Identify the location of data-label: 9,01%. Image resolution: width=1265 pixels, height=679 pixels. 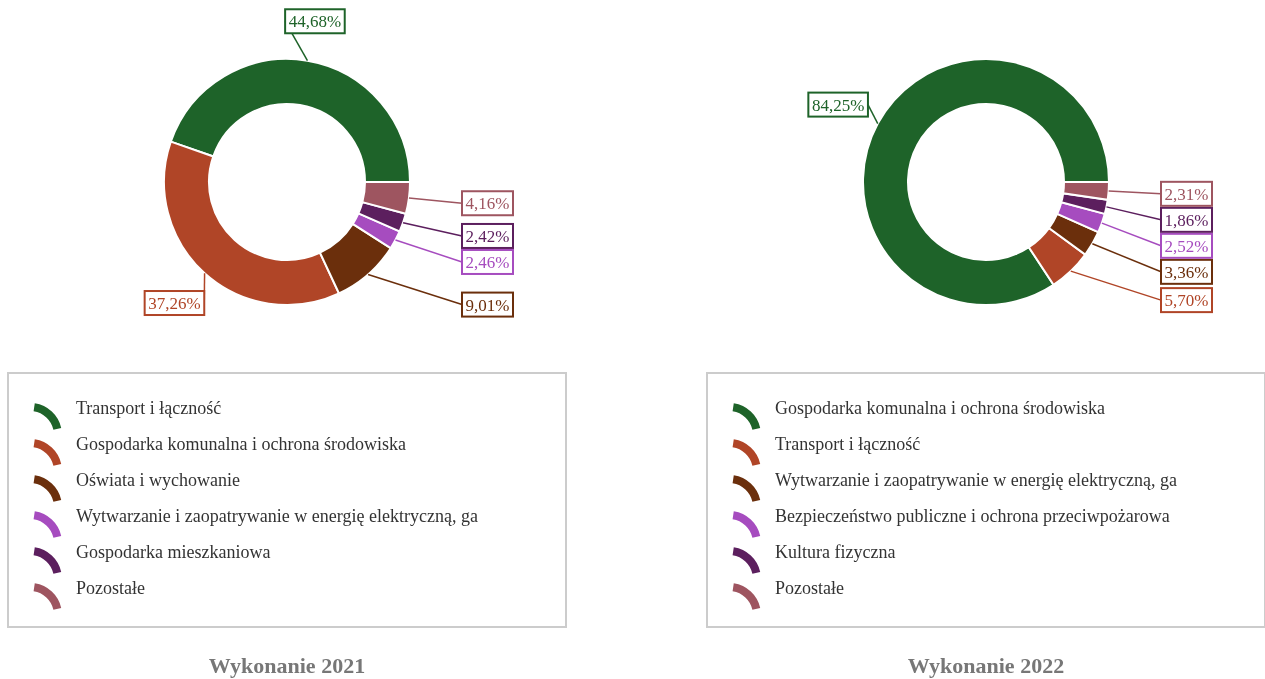
(487, 305).